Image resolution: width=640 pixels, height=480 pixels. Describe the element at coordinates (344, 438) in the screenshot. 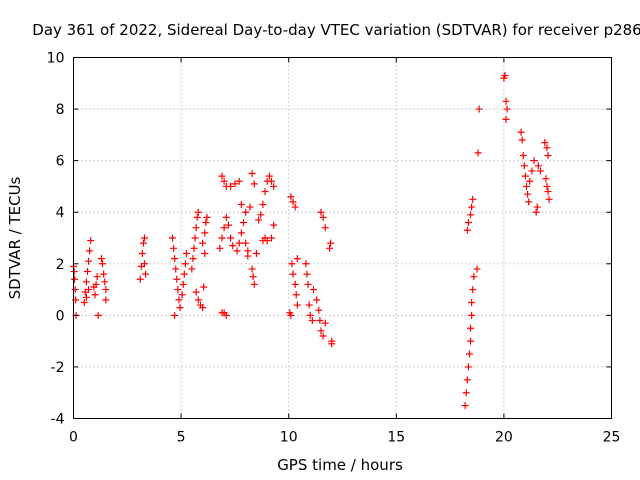

I see `x-tick-labels: 0 5 10 15 20 25` at that location.